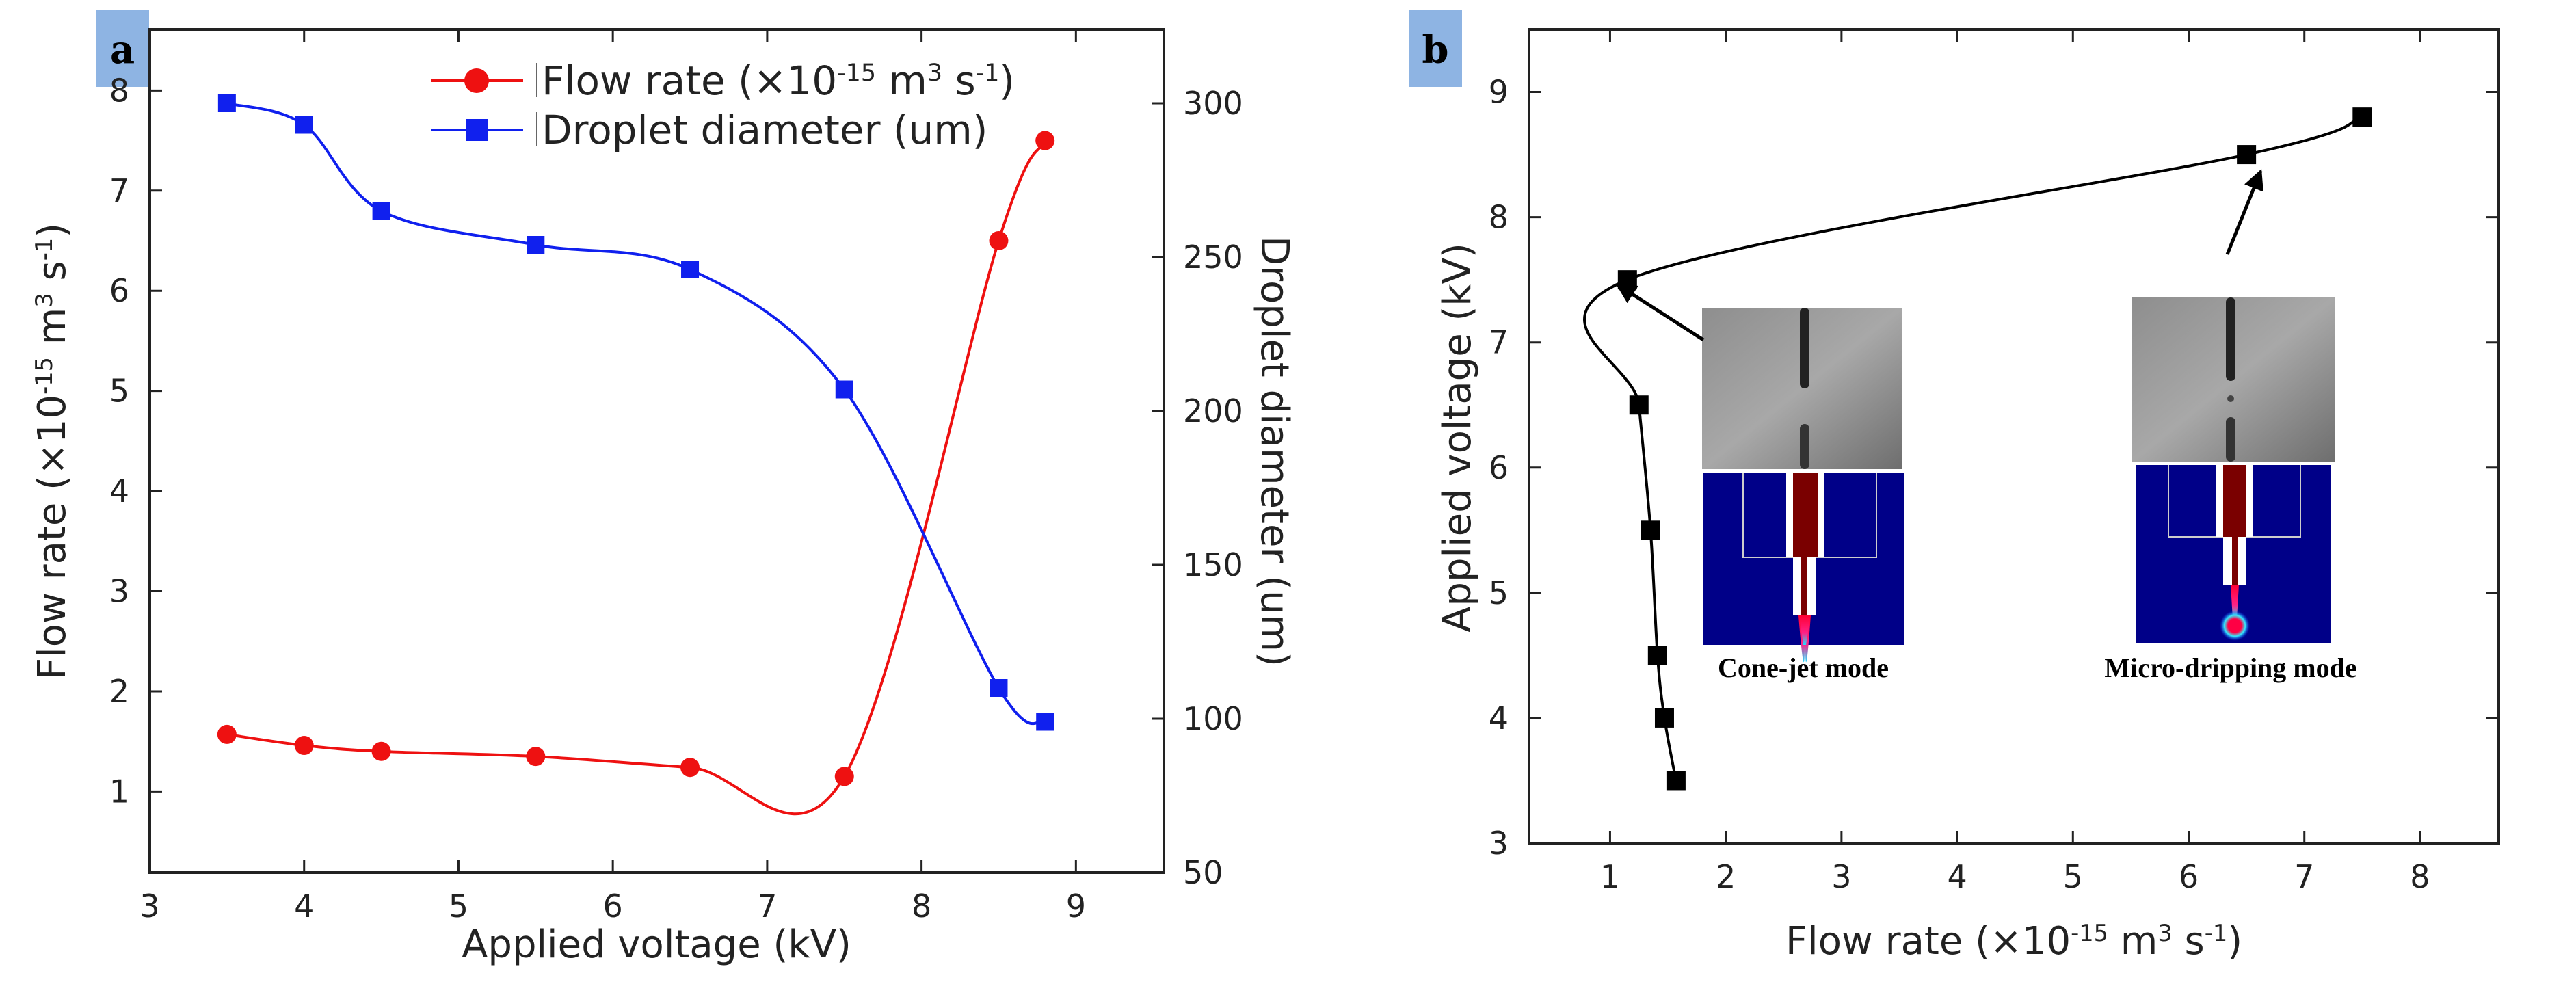 This screenshot has height=982, width=2576. I want to click on cone-jet-inset: Cone-jet mode, so click(1803, 495).